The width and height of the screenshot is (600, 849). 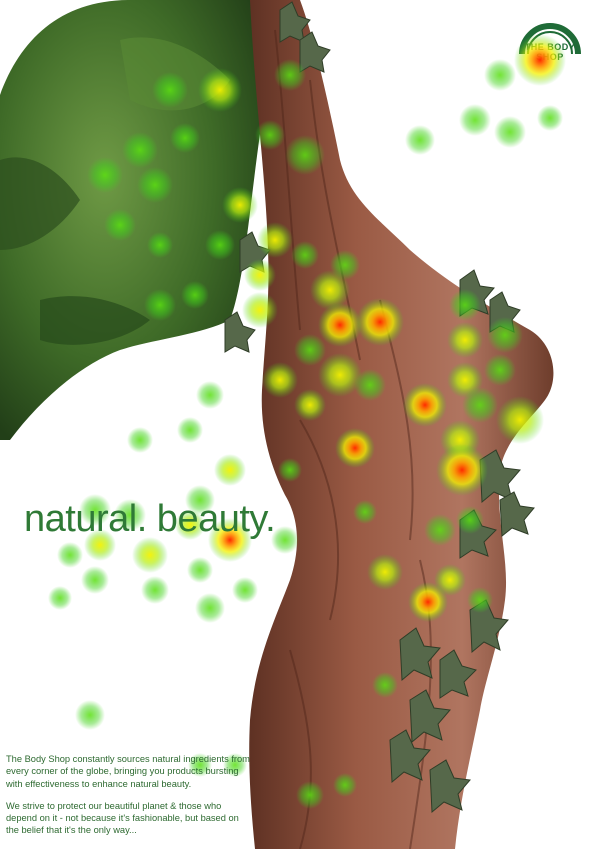 I want to click on headline: natural. beauty., so click(x=150, y=519).